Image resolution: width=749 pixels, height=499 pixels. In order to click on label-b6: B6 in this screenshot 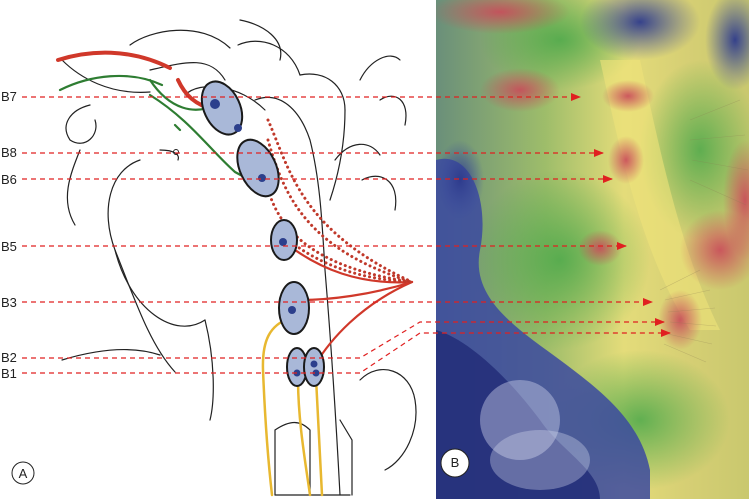, I will do `click(9, 179)`.